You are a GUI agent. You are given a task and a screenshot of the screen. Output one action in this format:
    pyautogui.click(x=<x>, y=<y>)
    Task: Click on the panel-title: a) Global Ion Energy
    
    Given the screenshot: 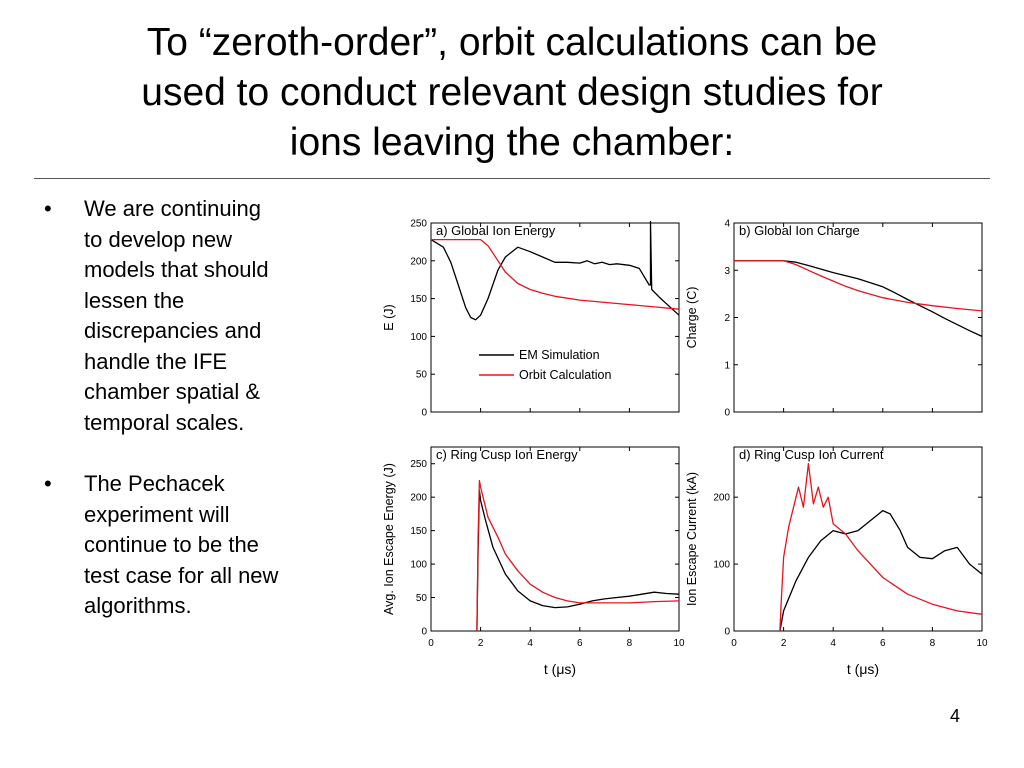 What is the action you would take?
    pyautogui.click(x=496, y=230)
    